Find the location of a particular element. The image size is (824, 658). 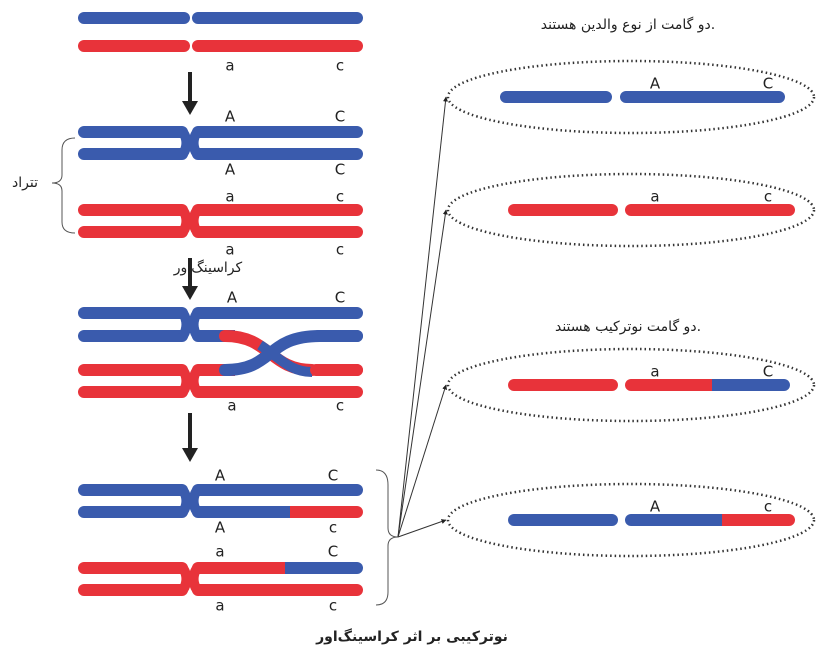

crossover is located at coordinates (285, 358).